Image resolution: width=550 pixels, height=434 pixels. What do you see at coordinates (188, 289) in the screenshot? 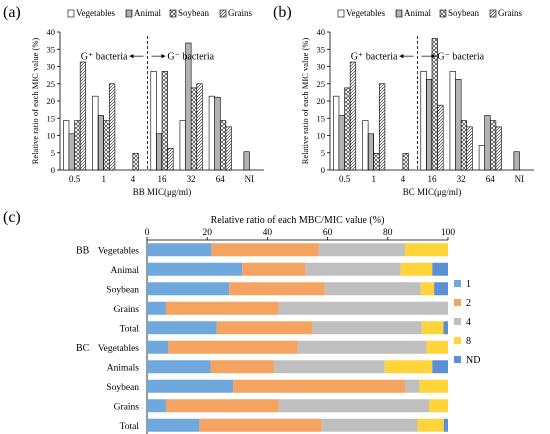
I see `stacked-bar-1-row2` at bounding box center [188, 289].